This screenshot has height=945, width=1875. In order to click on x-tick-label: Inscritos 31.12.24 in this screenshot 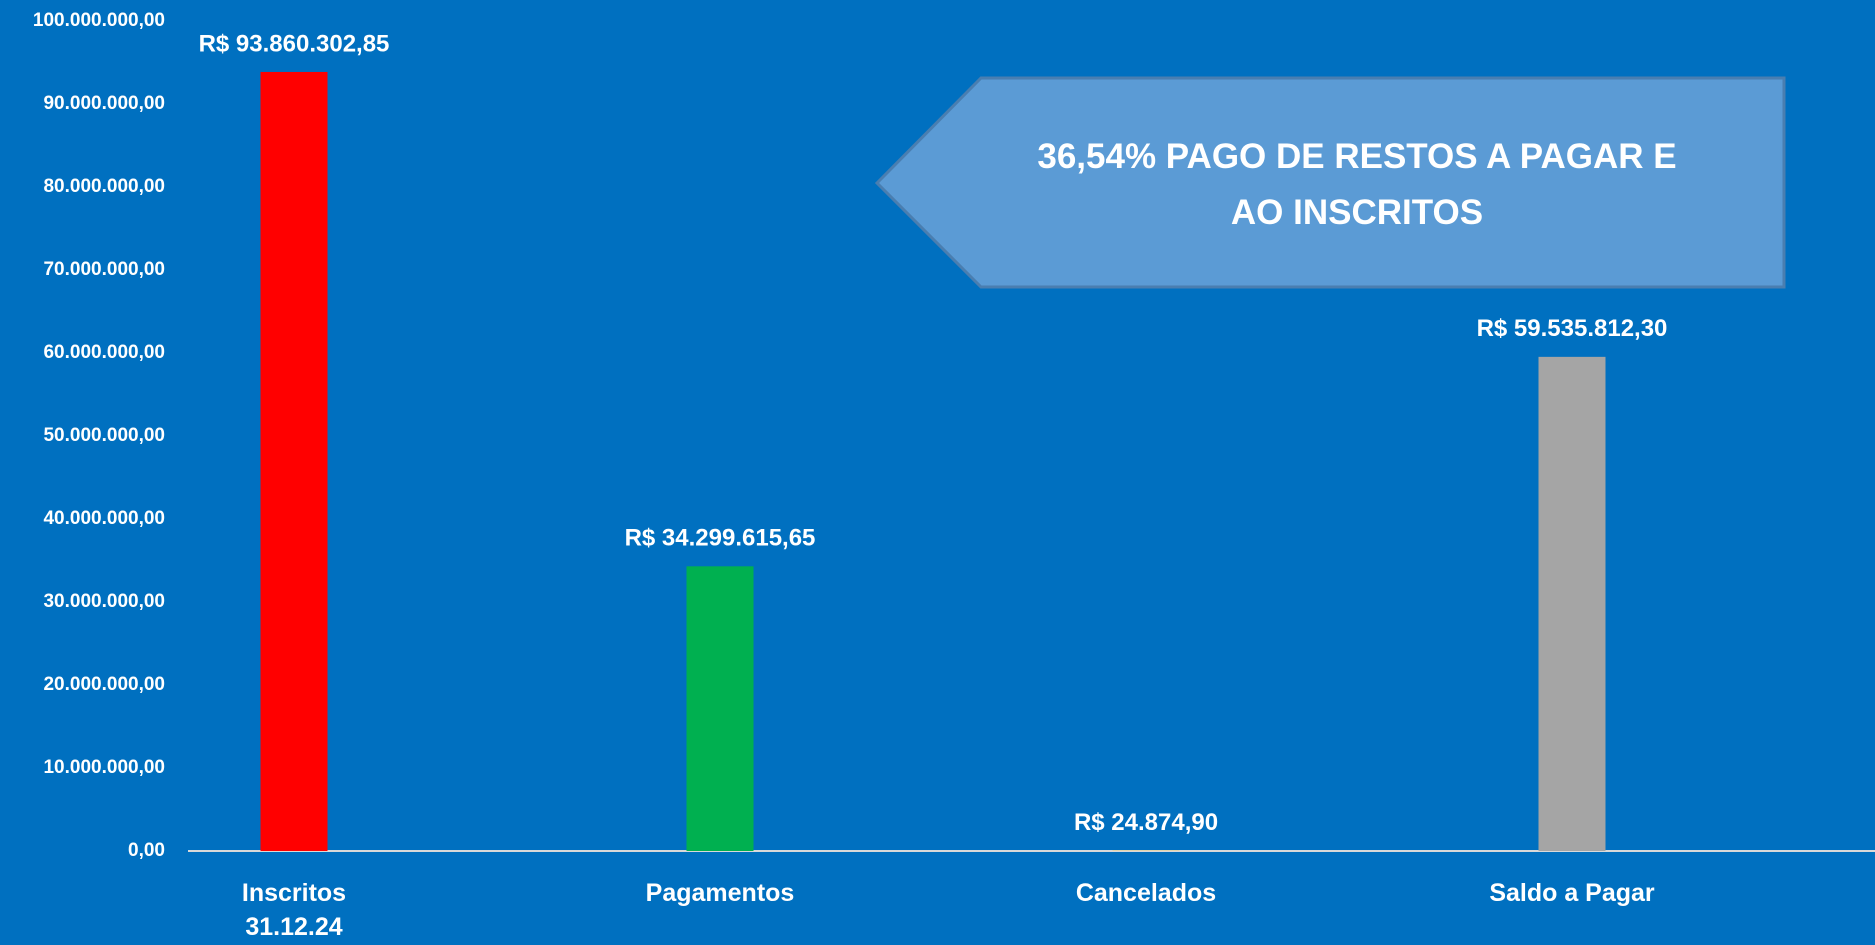, I will do `click(294, 910)`.